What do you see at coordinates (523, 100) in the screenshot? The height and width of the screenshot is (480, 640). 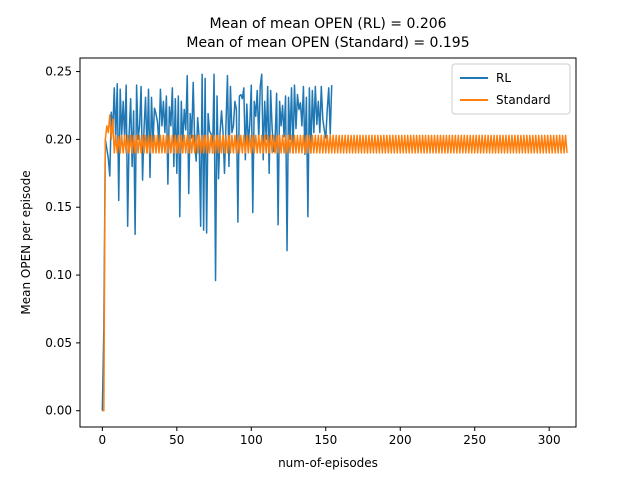 I see `legend-label-standard: Standard` at bounding box center [523, 100].